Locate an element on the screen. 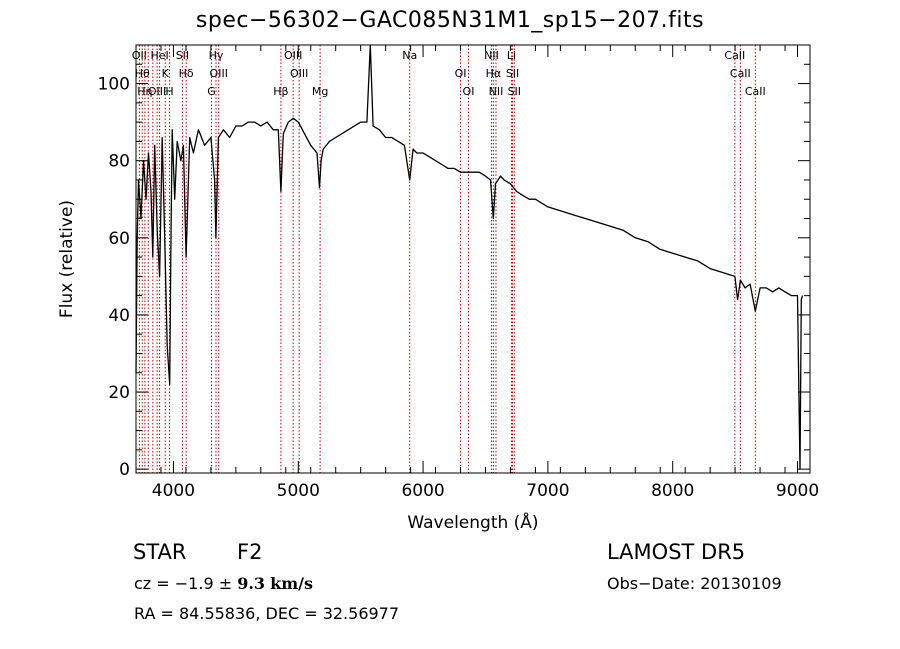 This screenshot has width=900, height=649. y-tick-label: 0 is located at coordinates (124, 470).